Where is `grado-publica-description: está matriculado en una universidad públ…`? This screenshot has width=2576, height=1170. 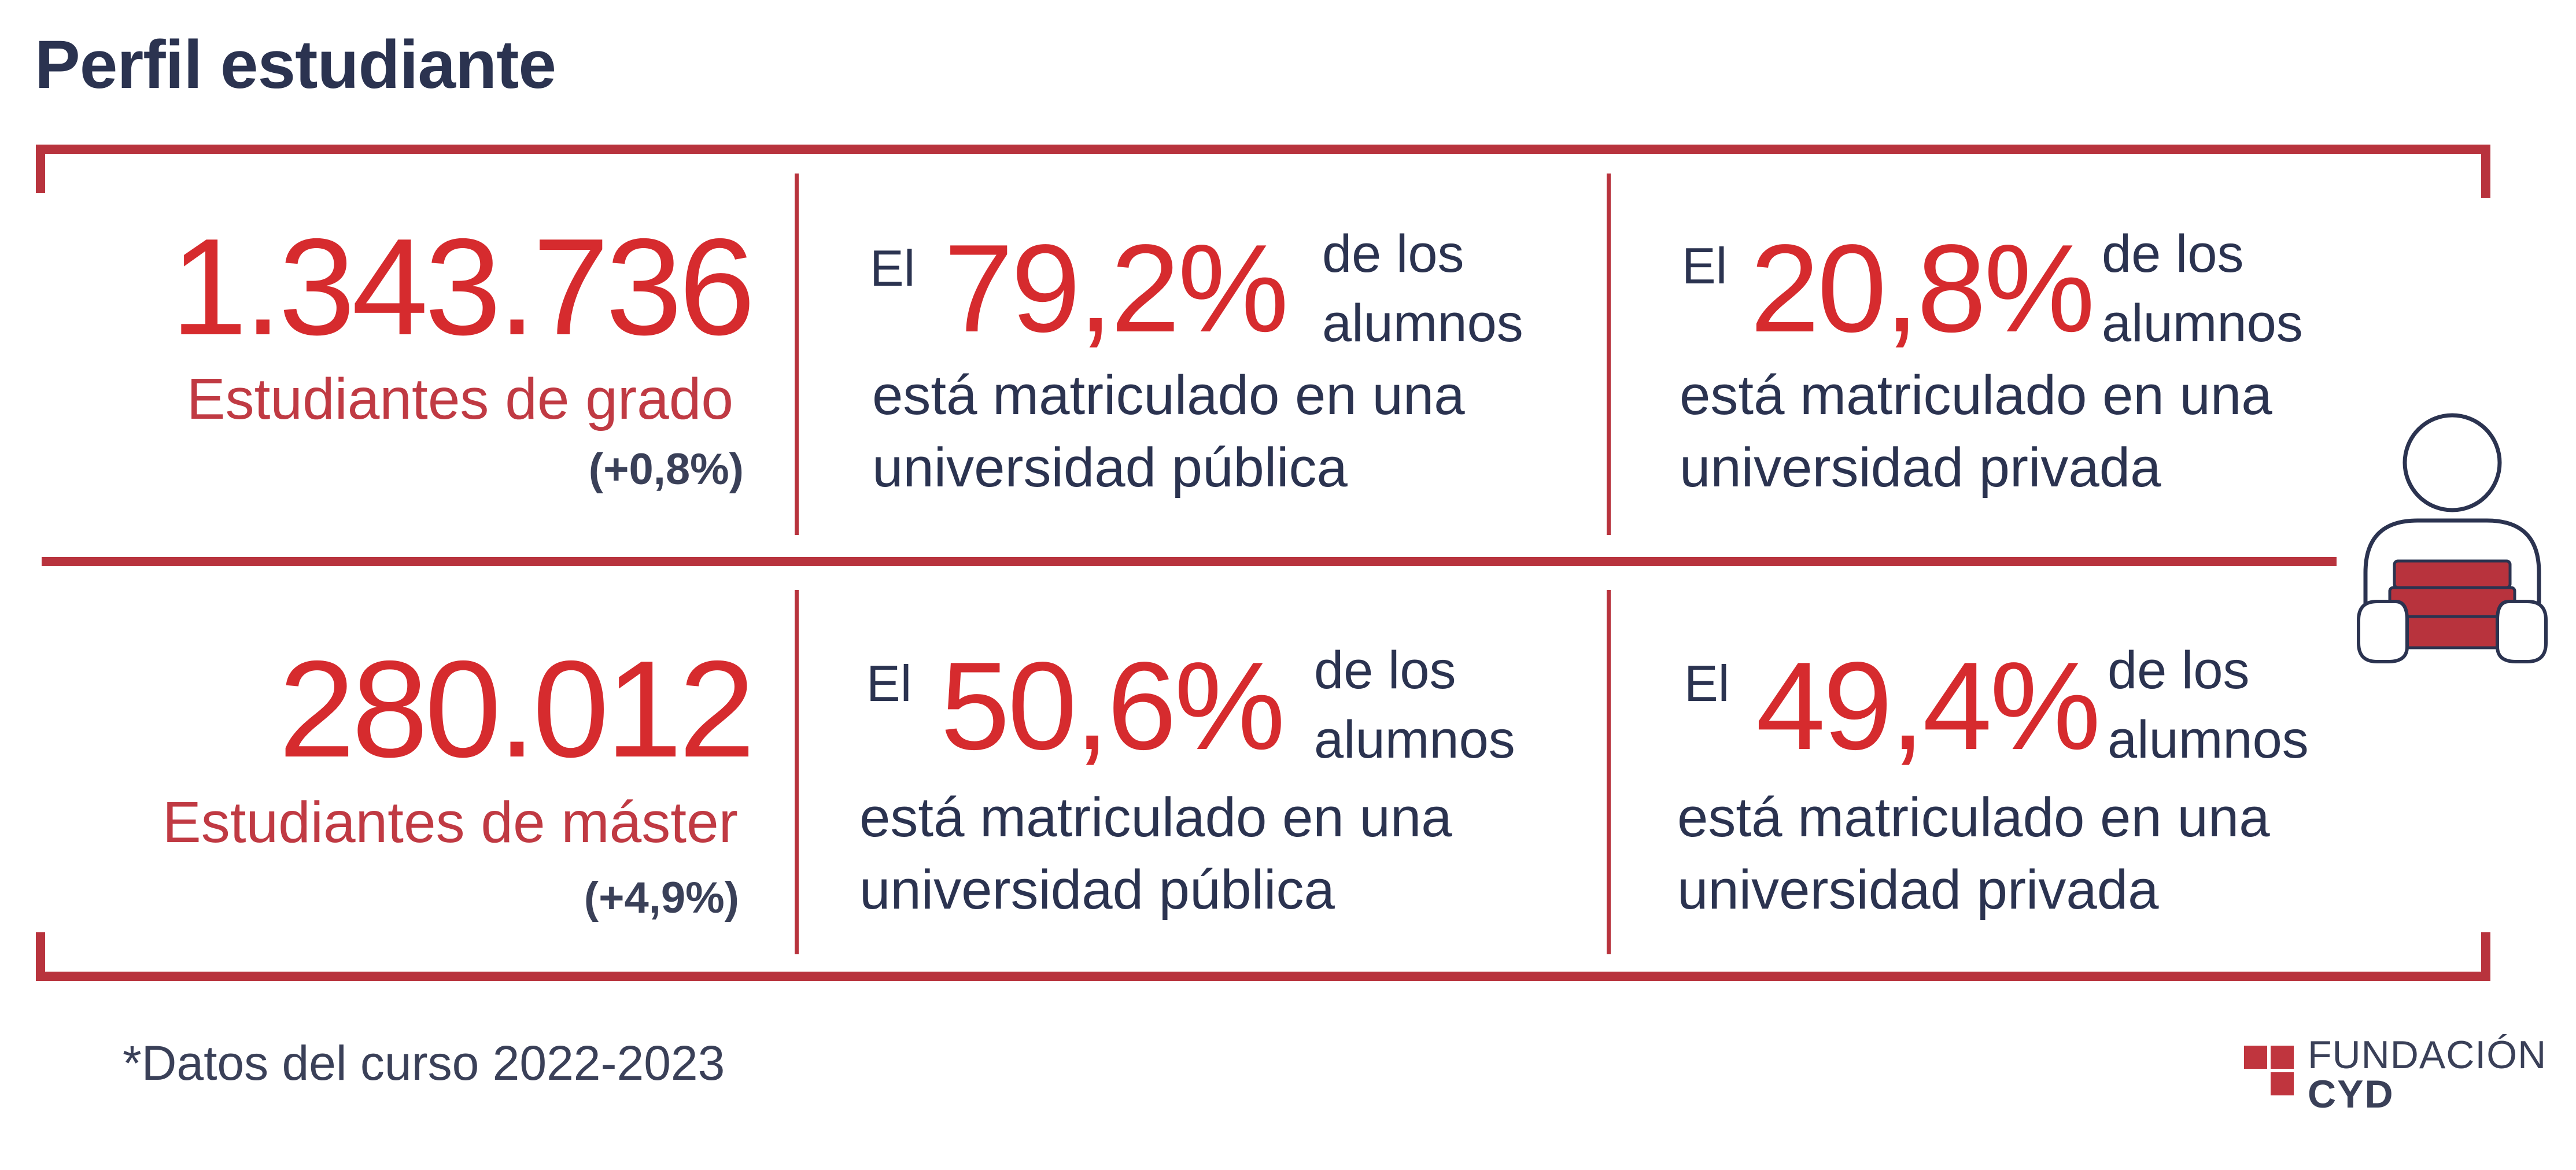
grado-publica-description: está matriculado en una universidad públ… is located at coordinates (1168, 431).